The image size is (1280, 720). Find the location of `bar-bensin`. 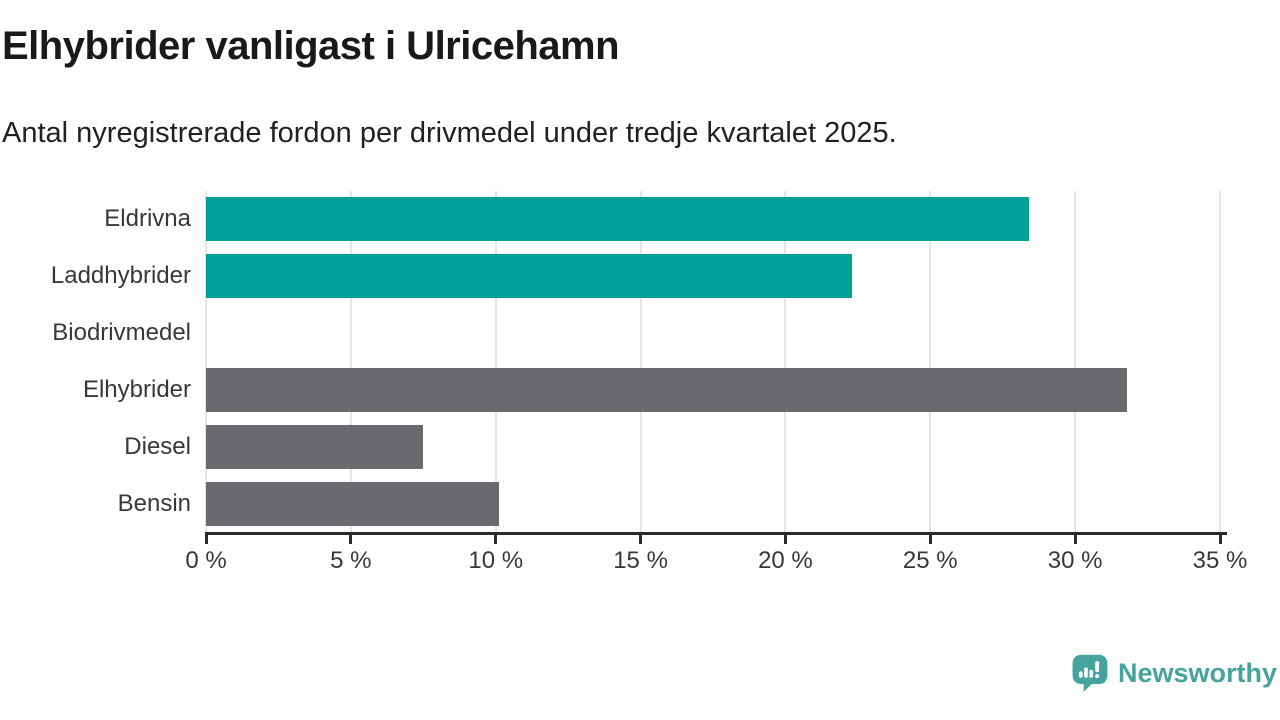

bar-bensin is located at coordinates (352, 503).